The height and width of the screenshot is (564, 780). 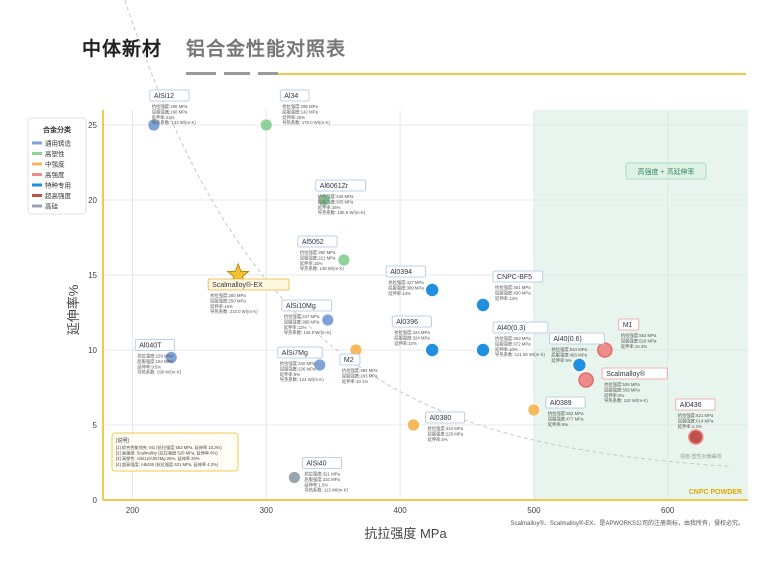 What do you see at coordinates (626, 374) in the screenshot?
I see `point-label: Scalmalloy®` at bounding box center [626, 374].